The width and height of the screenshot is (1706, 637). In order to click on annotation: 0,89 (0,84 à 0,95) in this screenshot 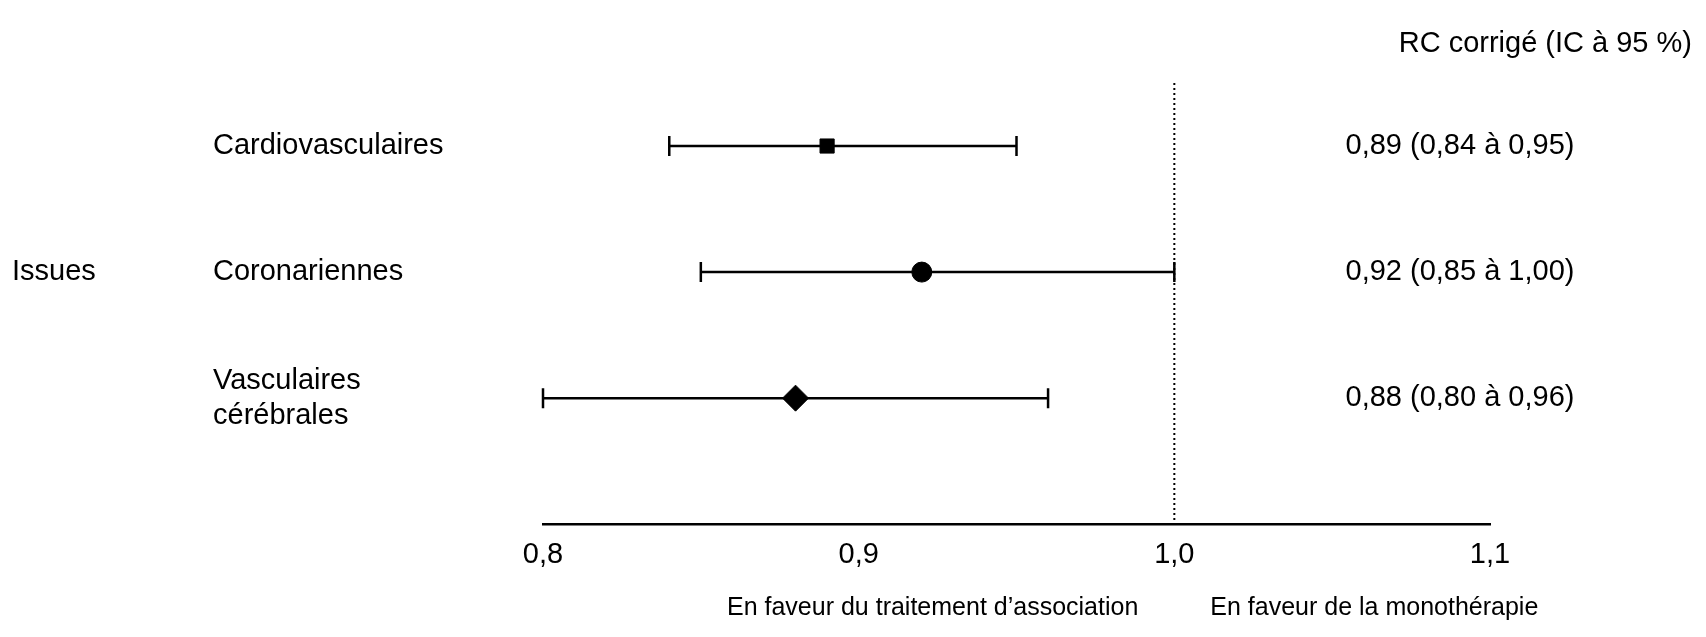, I will do `click(1460, 144)`.